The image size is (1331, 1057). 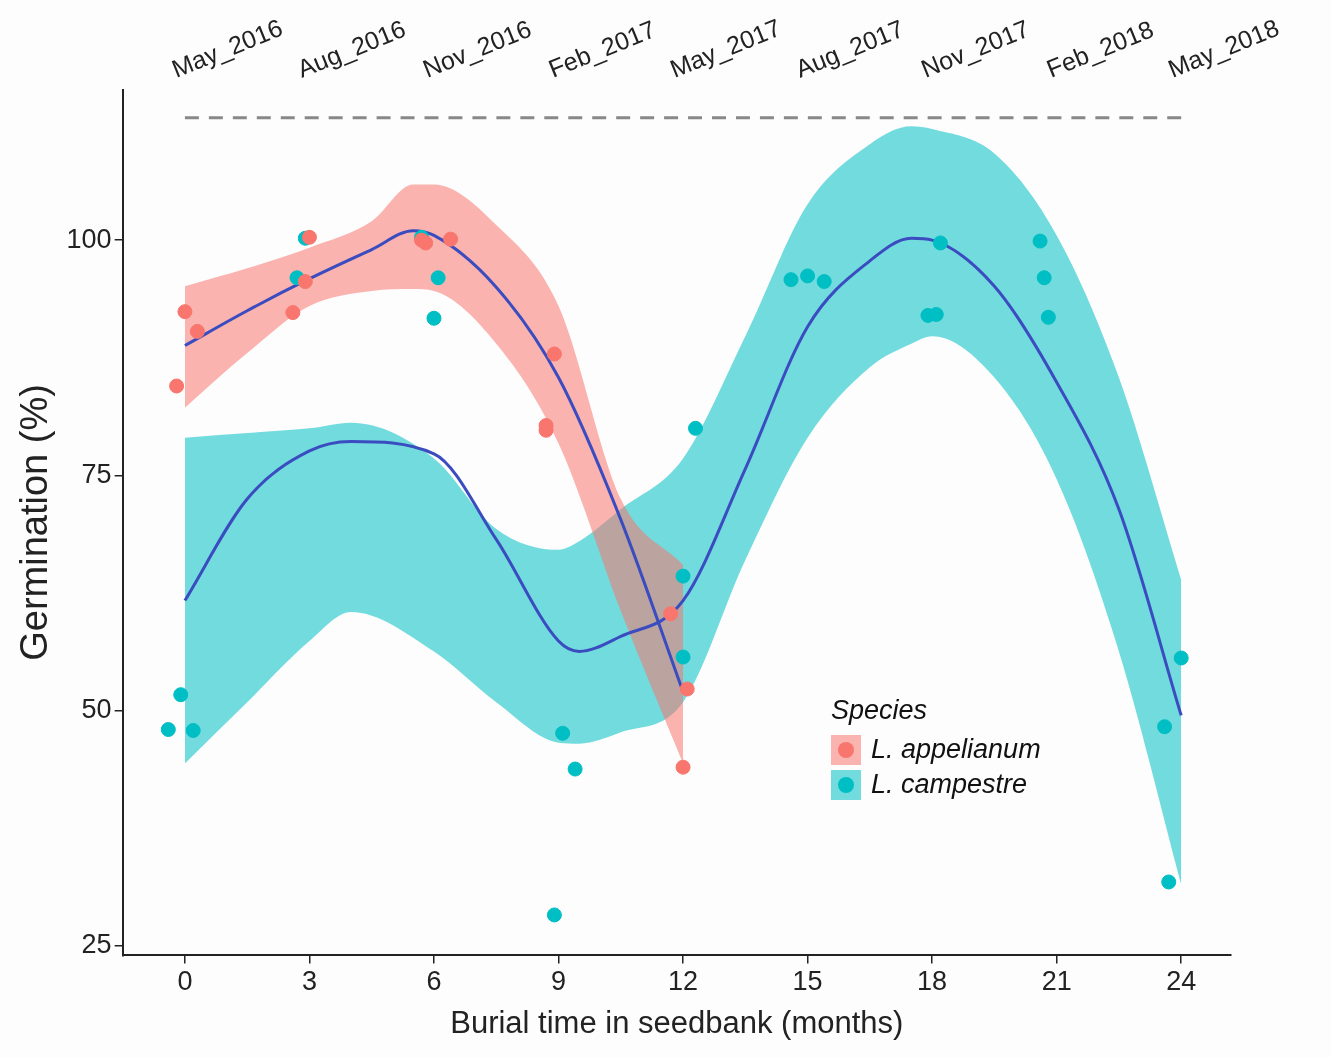 I want to click on x-tick-label: 9, so click(x=559, y=981).